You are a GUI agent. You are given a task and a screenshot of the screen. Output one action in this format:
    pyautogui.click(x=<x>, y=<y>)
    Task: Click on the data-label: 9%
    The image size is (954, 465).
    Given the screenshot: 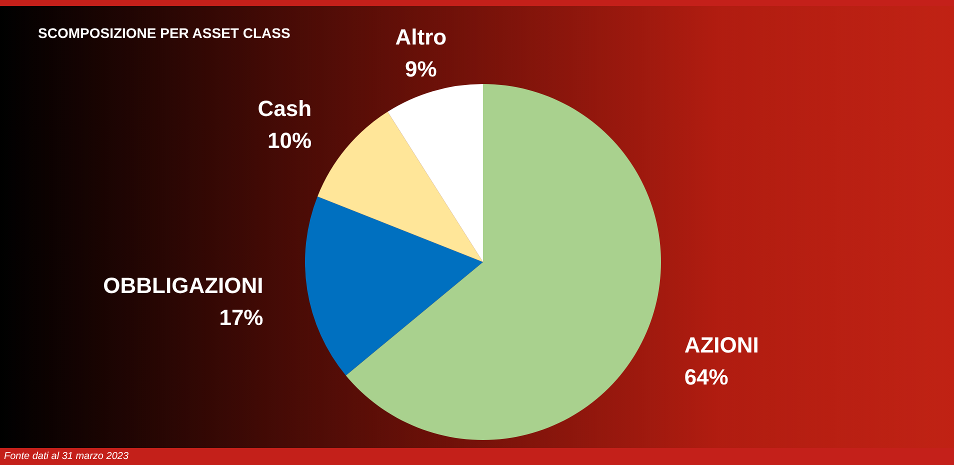 What is the action you would take?
    pyautogui.click(x=421, y=69)
    